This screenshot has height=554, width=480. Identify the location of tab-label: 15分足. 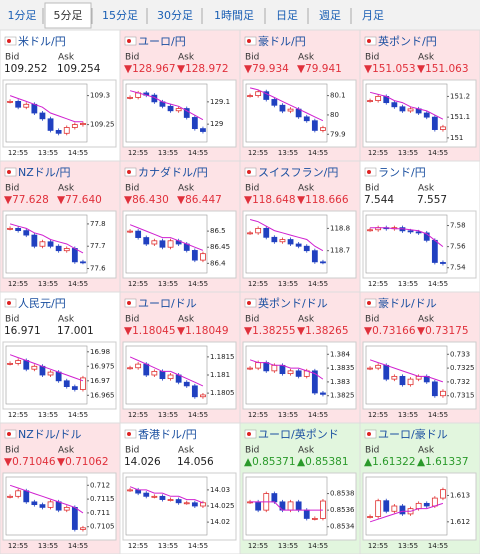
(120, 15).